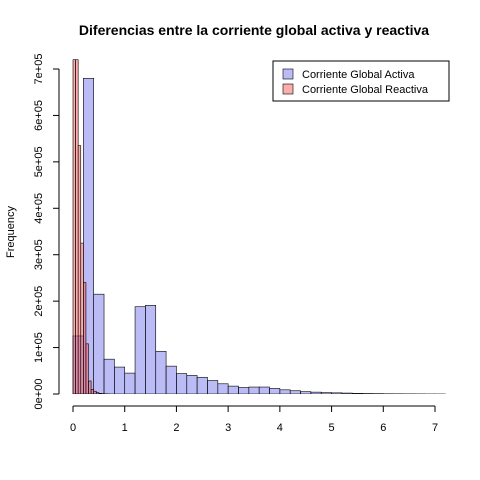 Image resolution: width=480 pixels, height=480 pixels. I want to click on y-tick-label: 5e+05, so click(39, 161).